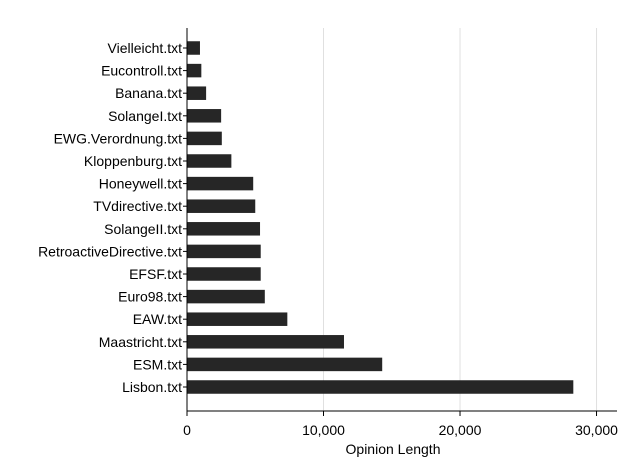  What do you see at coordinates (141, 71) in the screenshot?
I see `category-label: Eucontroll.txt` at bounding box center [141, 71].